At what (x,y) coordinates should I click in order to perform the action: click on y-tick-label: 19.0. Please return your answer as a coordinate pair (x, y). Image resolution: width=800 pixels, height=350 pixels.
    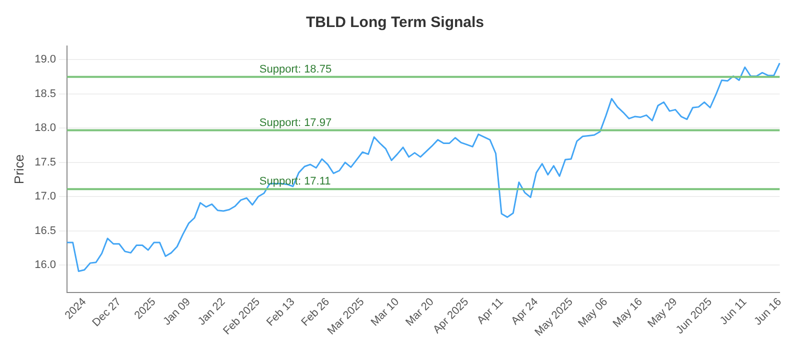
    Looking at the image, I should click on (45, 60).